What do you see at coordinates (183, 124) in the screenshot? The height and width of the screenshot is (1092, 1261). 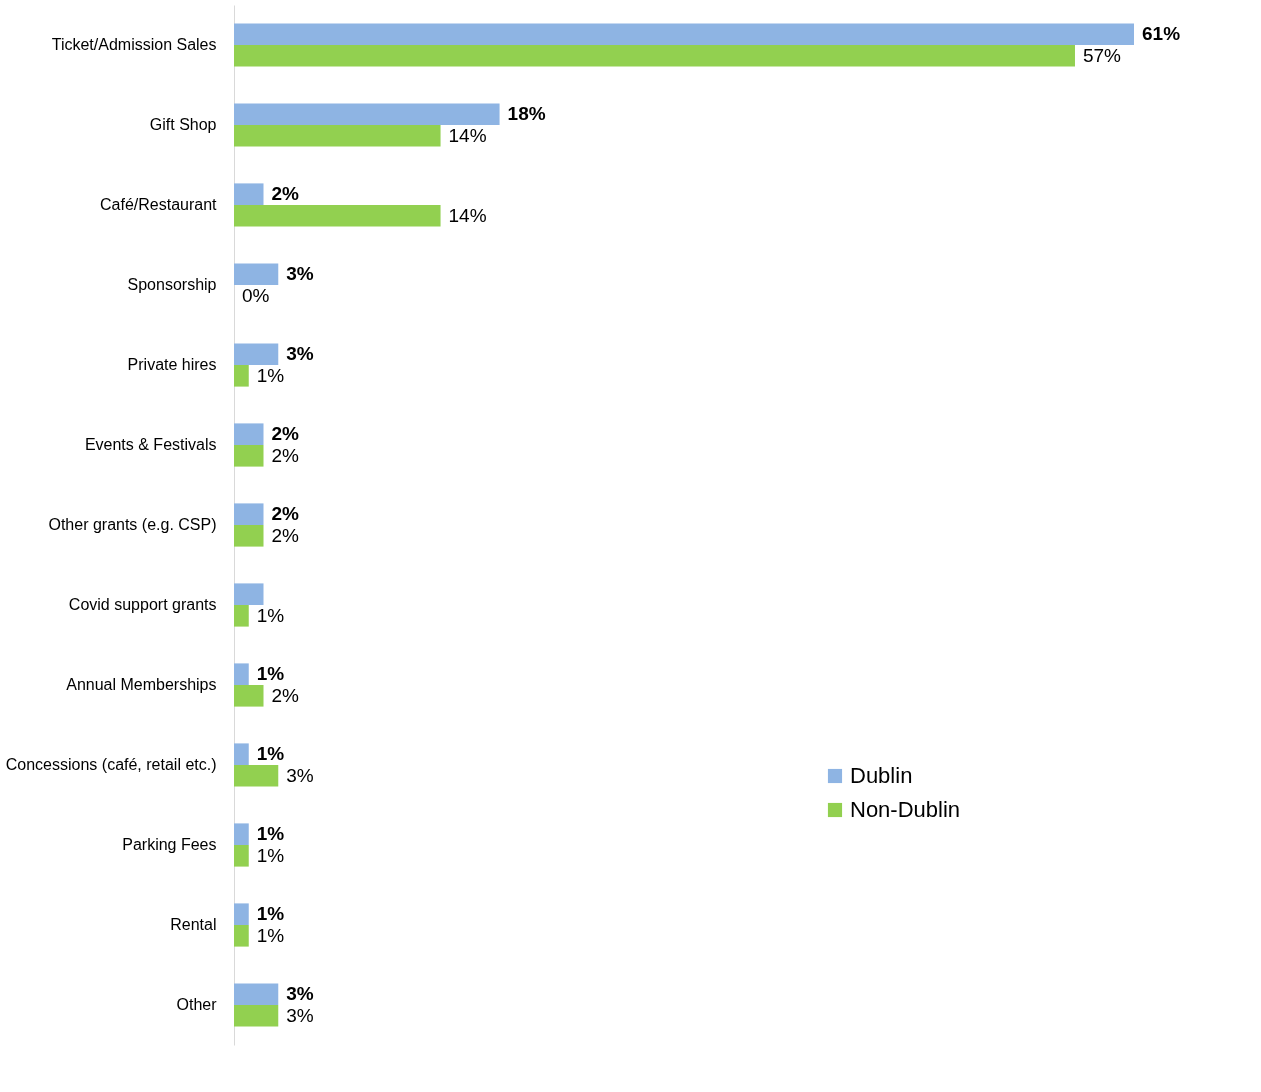 I see `y-tick-label: Gift Shop` at bounding box center [183, 124].